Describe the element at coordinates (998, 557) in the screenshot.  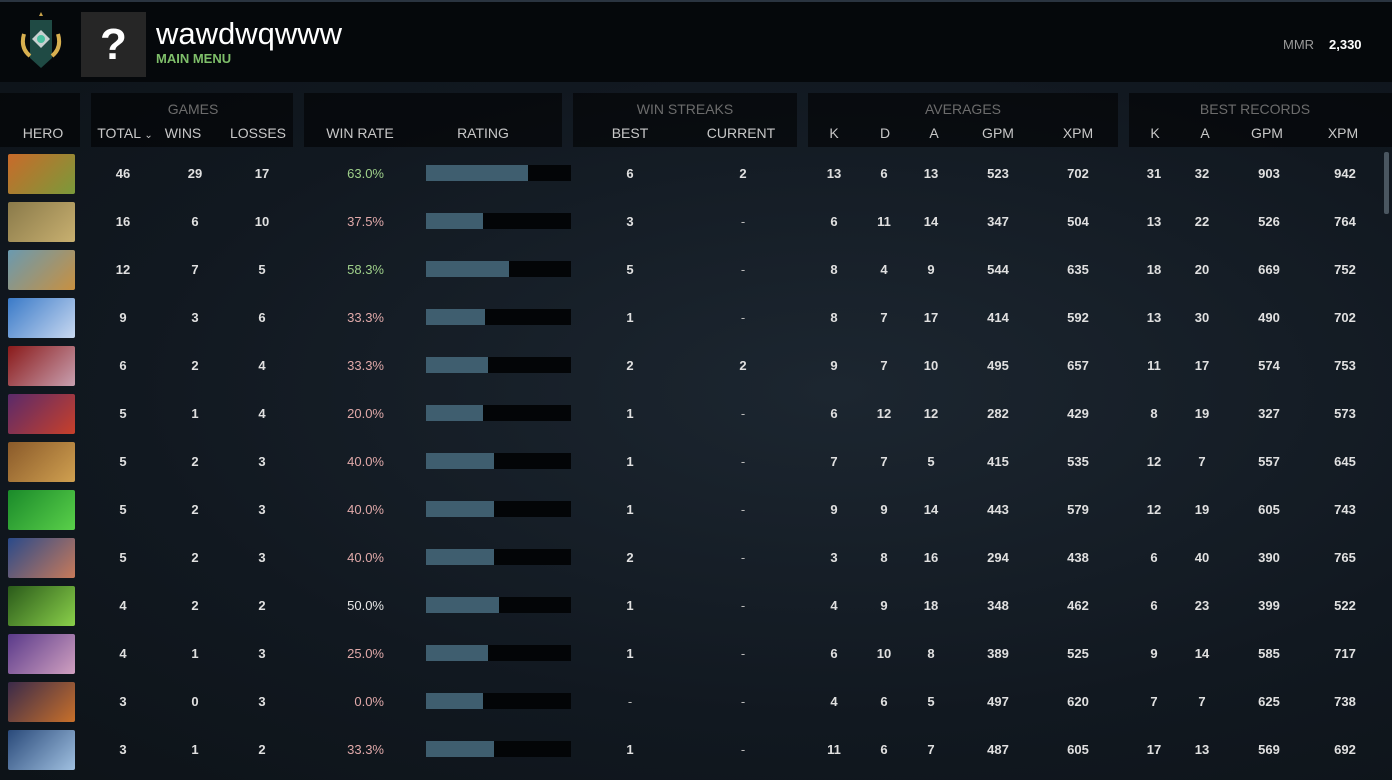
I see `cell-gpm: 294` at that location.